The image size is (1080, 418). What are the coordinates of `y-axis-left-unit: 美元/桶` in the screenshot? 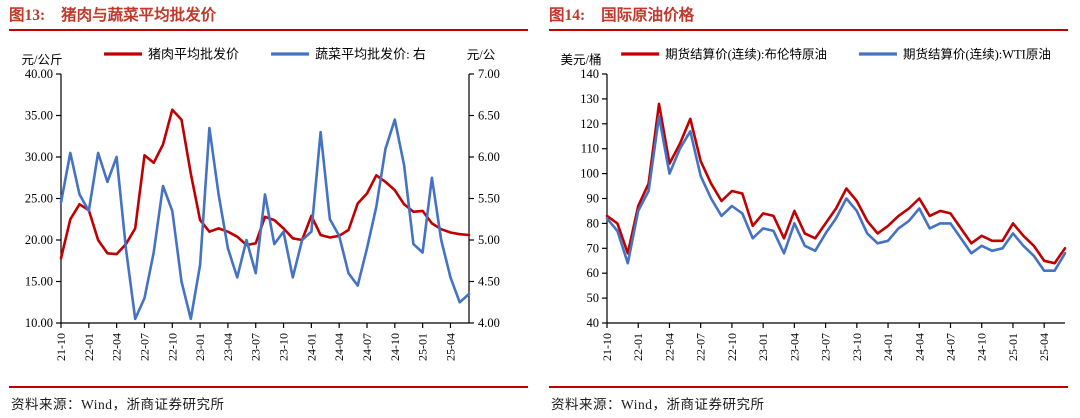 It's located at (581, 59).